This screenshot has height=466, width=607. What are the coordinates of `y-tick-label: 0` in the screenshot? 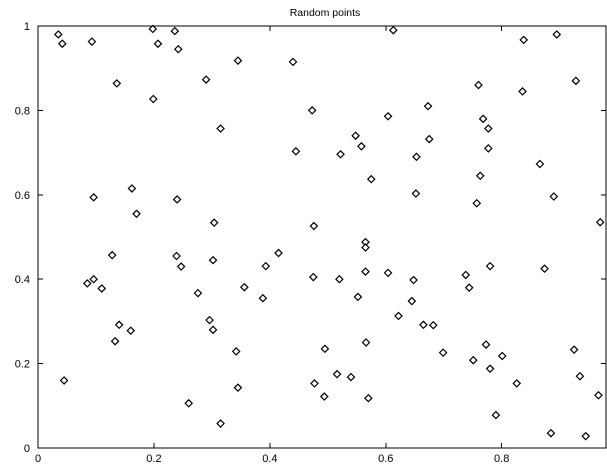 It's located at (27, 449).